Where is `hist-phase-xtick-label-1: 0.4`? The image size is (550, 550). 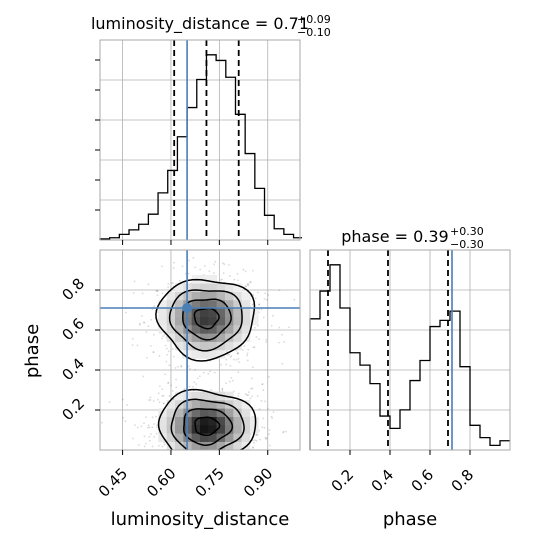 hist-phase-xtick-label-1: 0.4 is located at coordinates (383, 481).